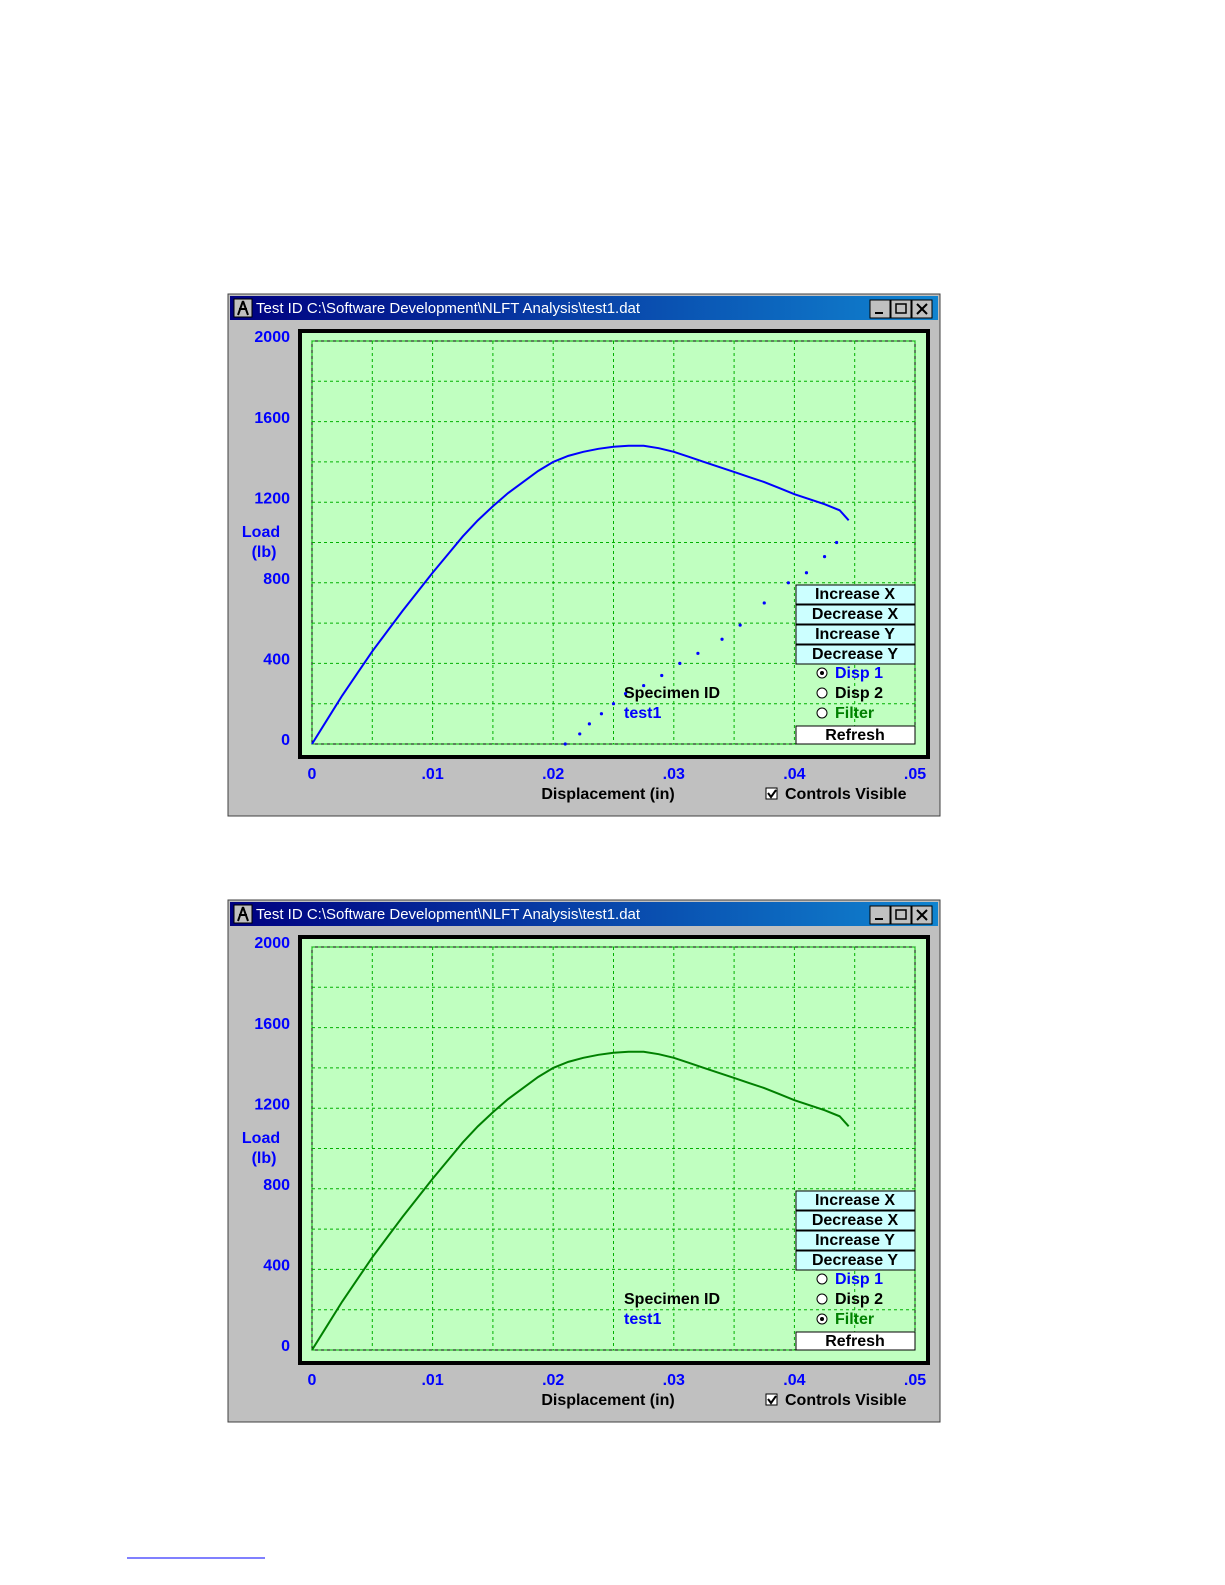 This screenshot has height=1585, width=1225. I want to click on close-glyph, so click(922, 309).